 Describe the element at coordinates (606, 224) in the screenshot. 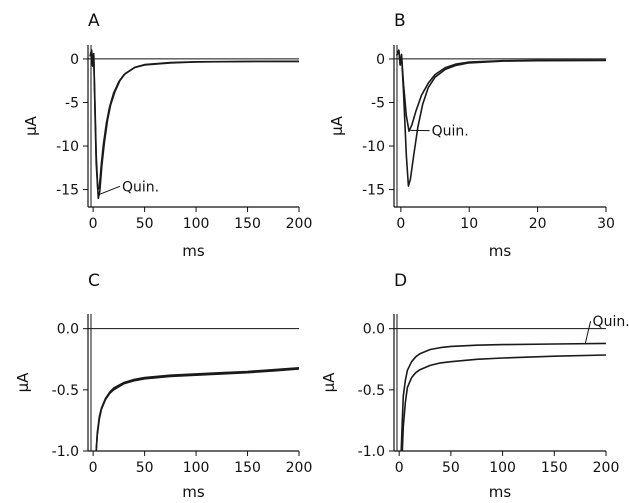

I see `x-tick-label: 30` at that location.